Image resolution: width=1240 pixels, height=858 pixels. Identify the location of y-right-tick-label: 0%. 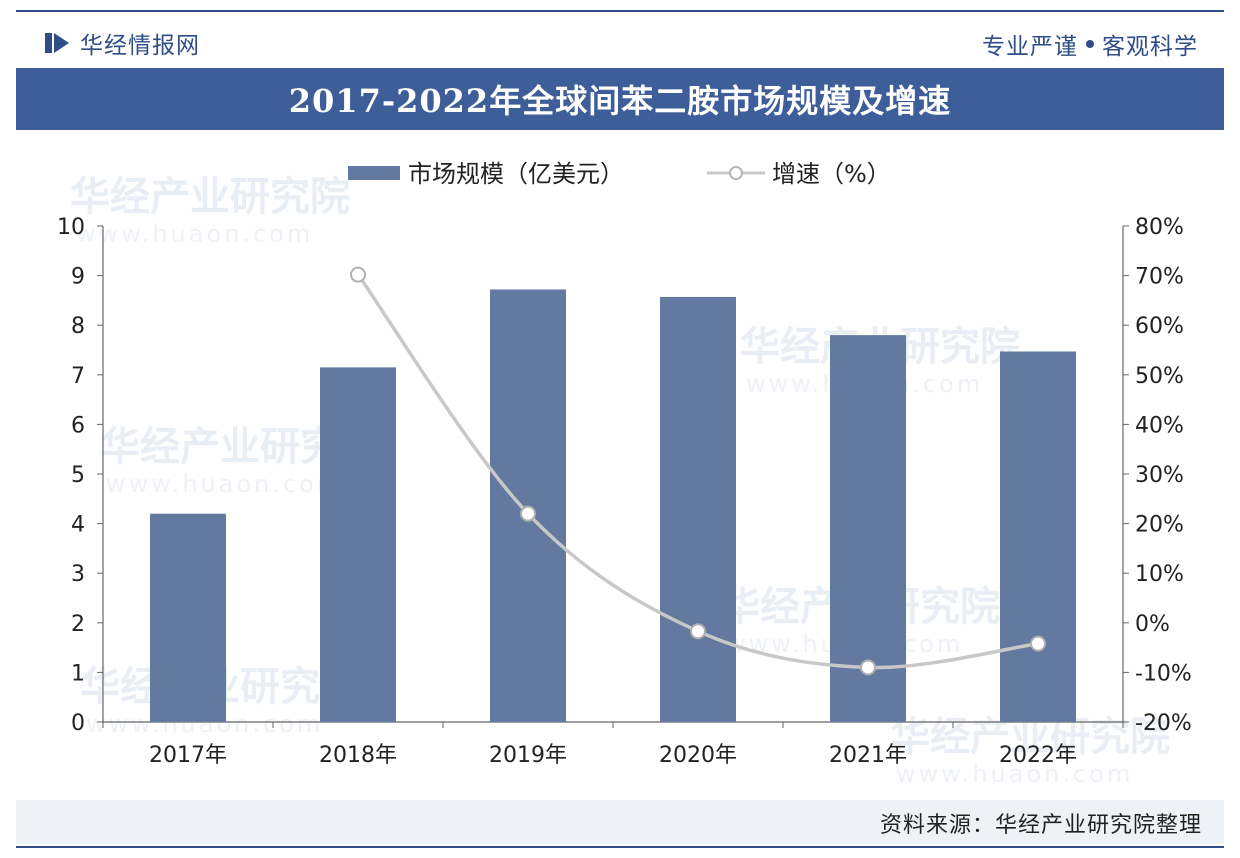
(1152, 624).